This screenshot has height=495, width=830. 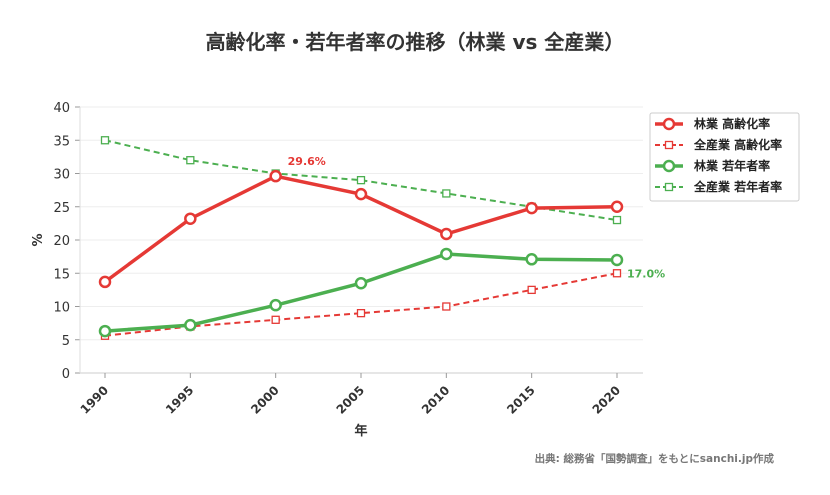 I want to click on series-line, so click(x=361, y=292).